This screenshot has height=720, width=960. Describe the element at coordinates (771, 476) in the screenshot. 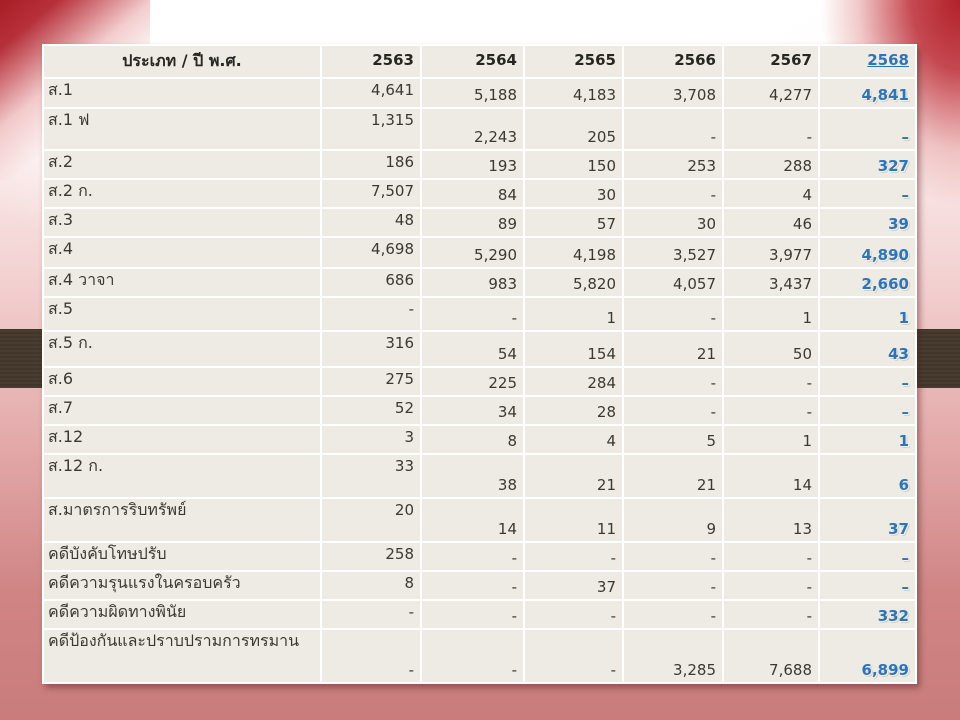

I see `cell-2567: 14` at that location.